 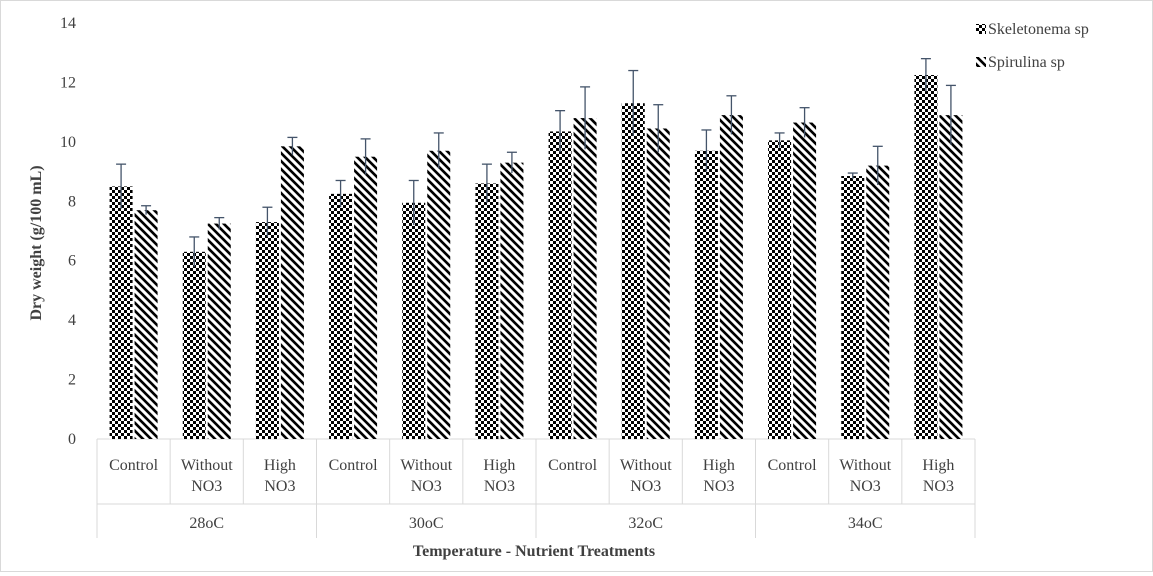 What do you see at coordinates (36, 242) in the screenshot?
I see `y-axis-title: Dry weight (g/100 mL)` at bounding box center [36, 242].